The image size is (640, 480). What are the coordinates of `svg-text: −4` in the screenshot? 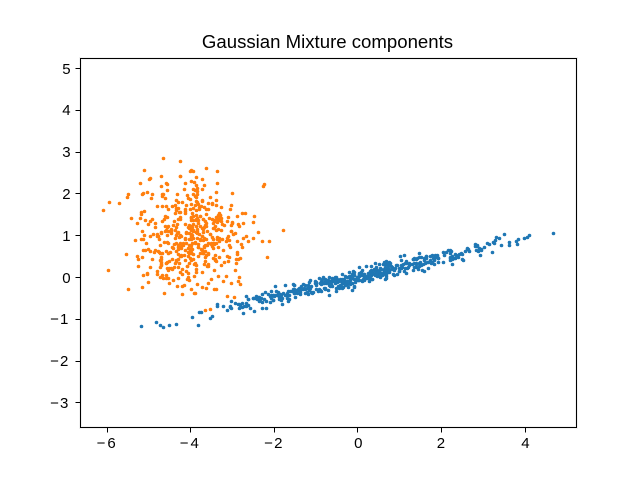 It's located at (190, 443).